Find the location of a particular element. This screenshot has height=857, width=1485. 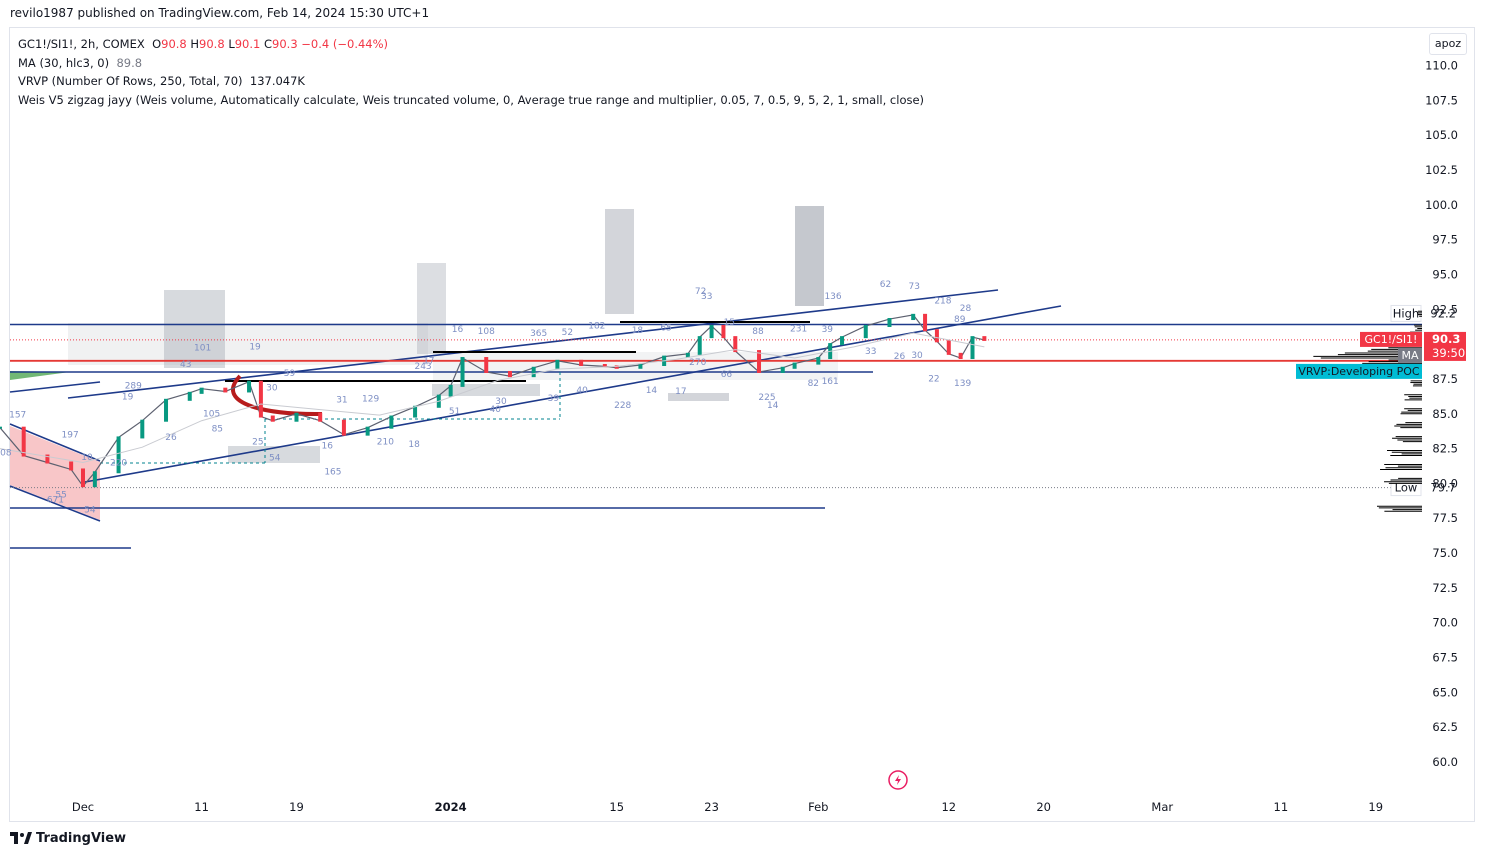

zigzag-label: 105 is located at coordinates (211, 415).